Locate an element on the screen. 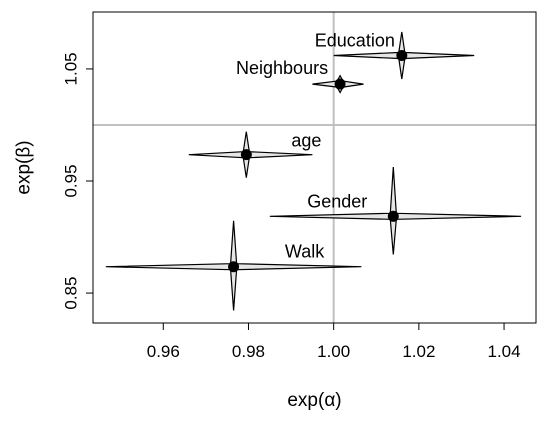  point-gender is located at coordinates (393, 216).